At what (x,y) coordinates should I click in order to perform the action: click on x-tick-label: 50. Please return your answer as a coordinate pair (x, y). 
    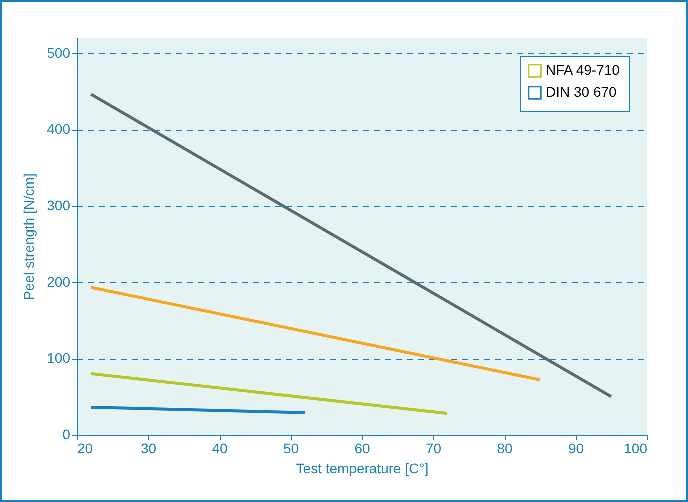
    Looking at the image, I should click on (291, 448).